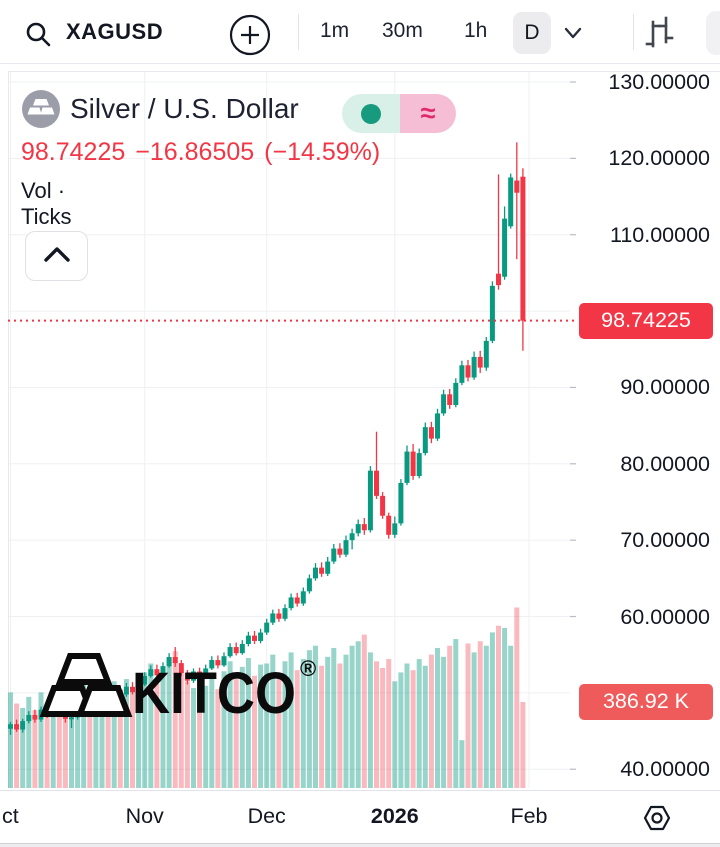  Describe the element at coordinates (665, 540) in the screenshot. I see `price-axis-label: 70.00000` at that location.